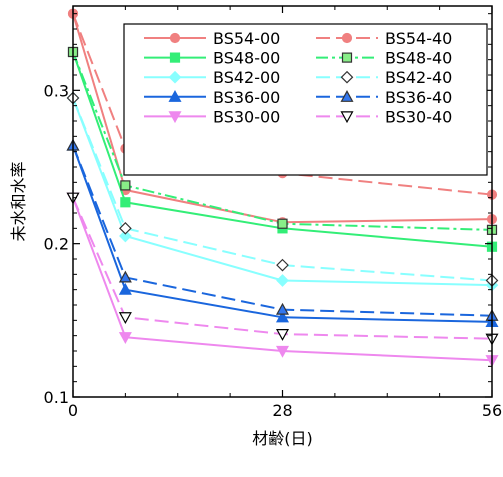  Describe the element at coordinates (246, 77) in the screenshot. I see `legend-label: BS42-00` at that location.